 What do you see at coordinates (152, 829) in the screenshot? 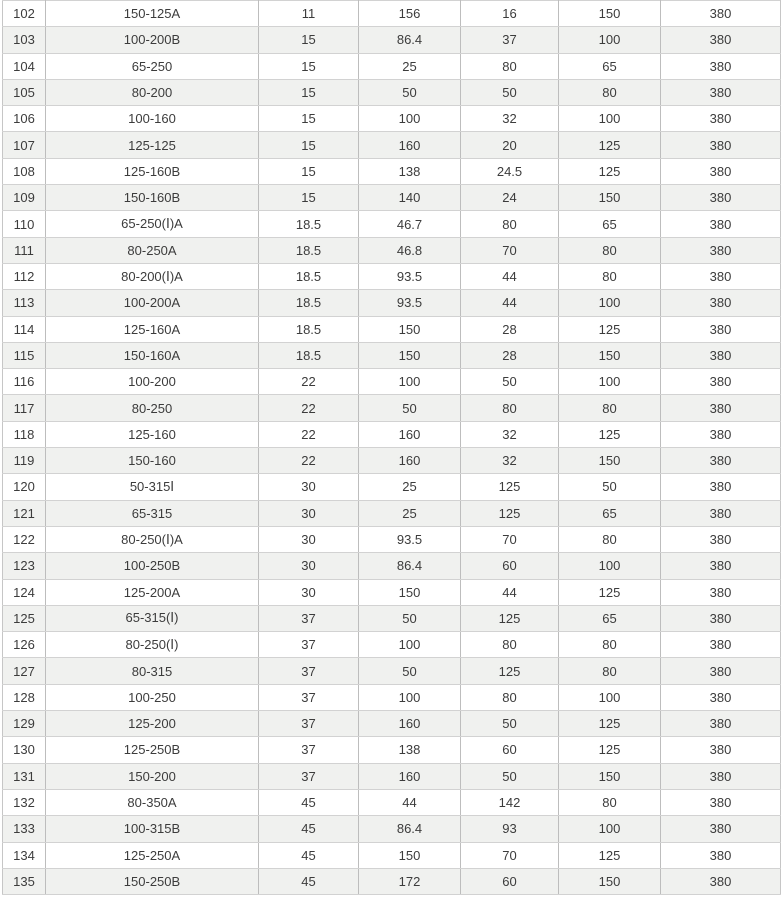
I see `model-cell: 100-315B` at bounding box center [152, 829].